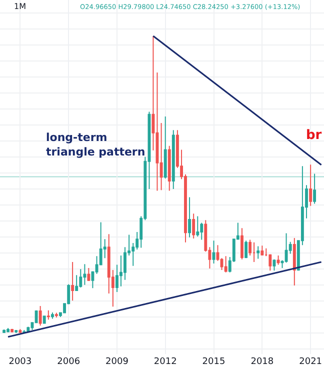  Describe the element at coordinates (310, 362) in the screenshot. I see `x-tick-label: 2021` at that location.